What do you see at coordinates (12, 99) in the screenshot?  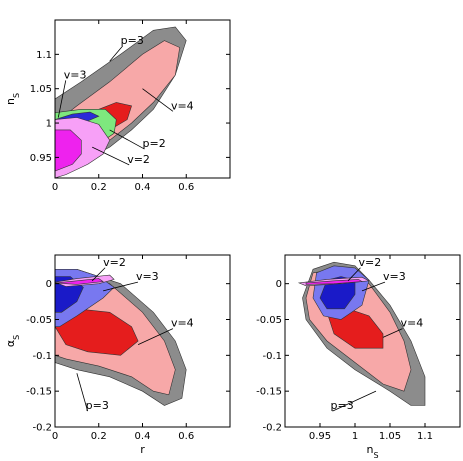 I see `y-axis-label: nS` at bounding box center [12, 99].